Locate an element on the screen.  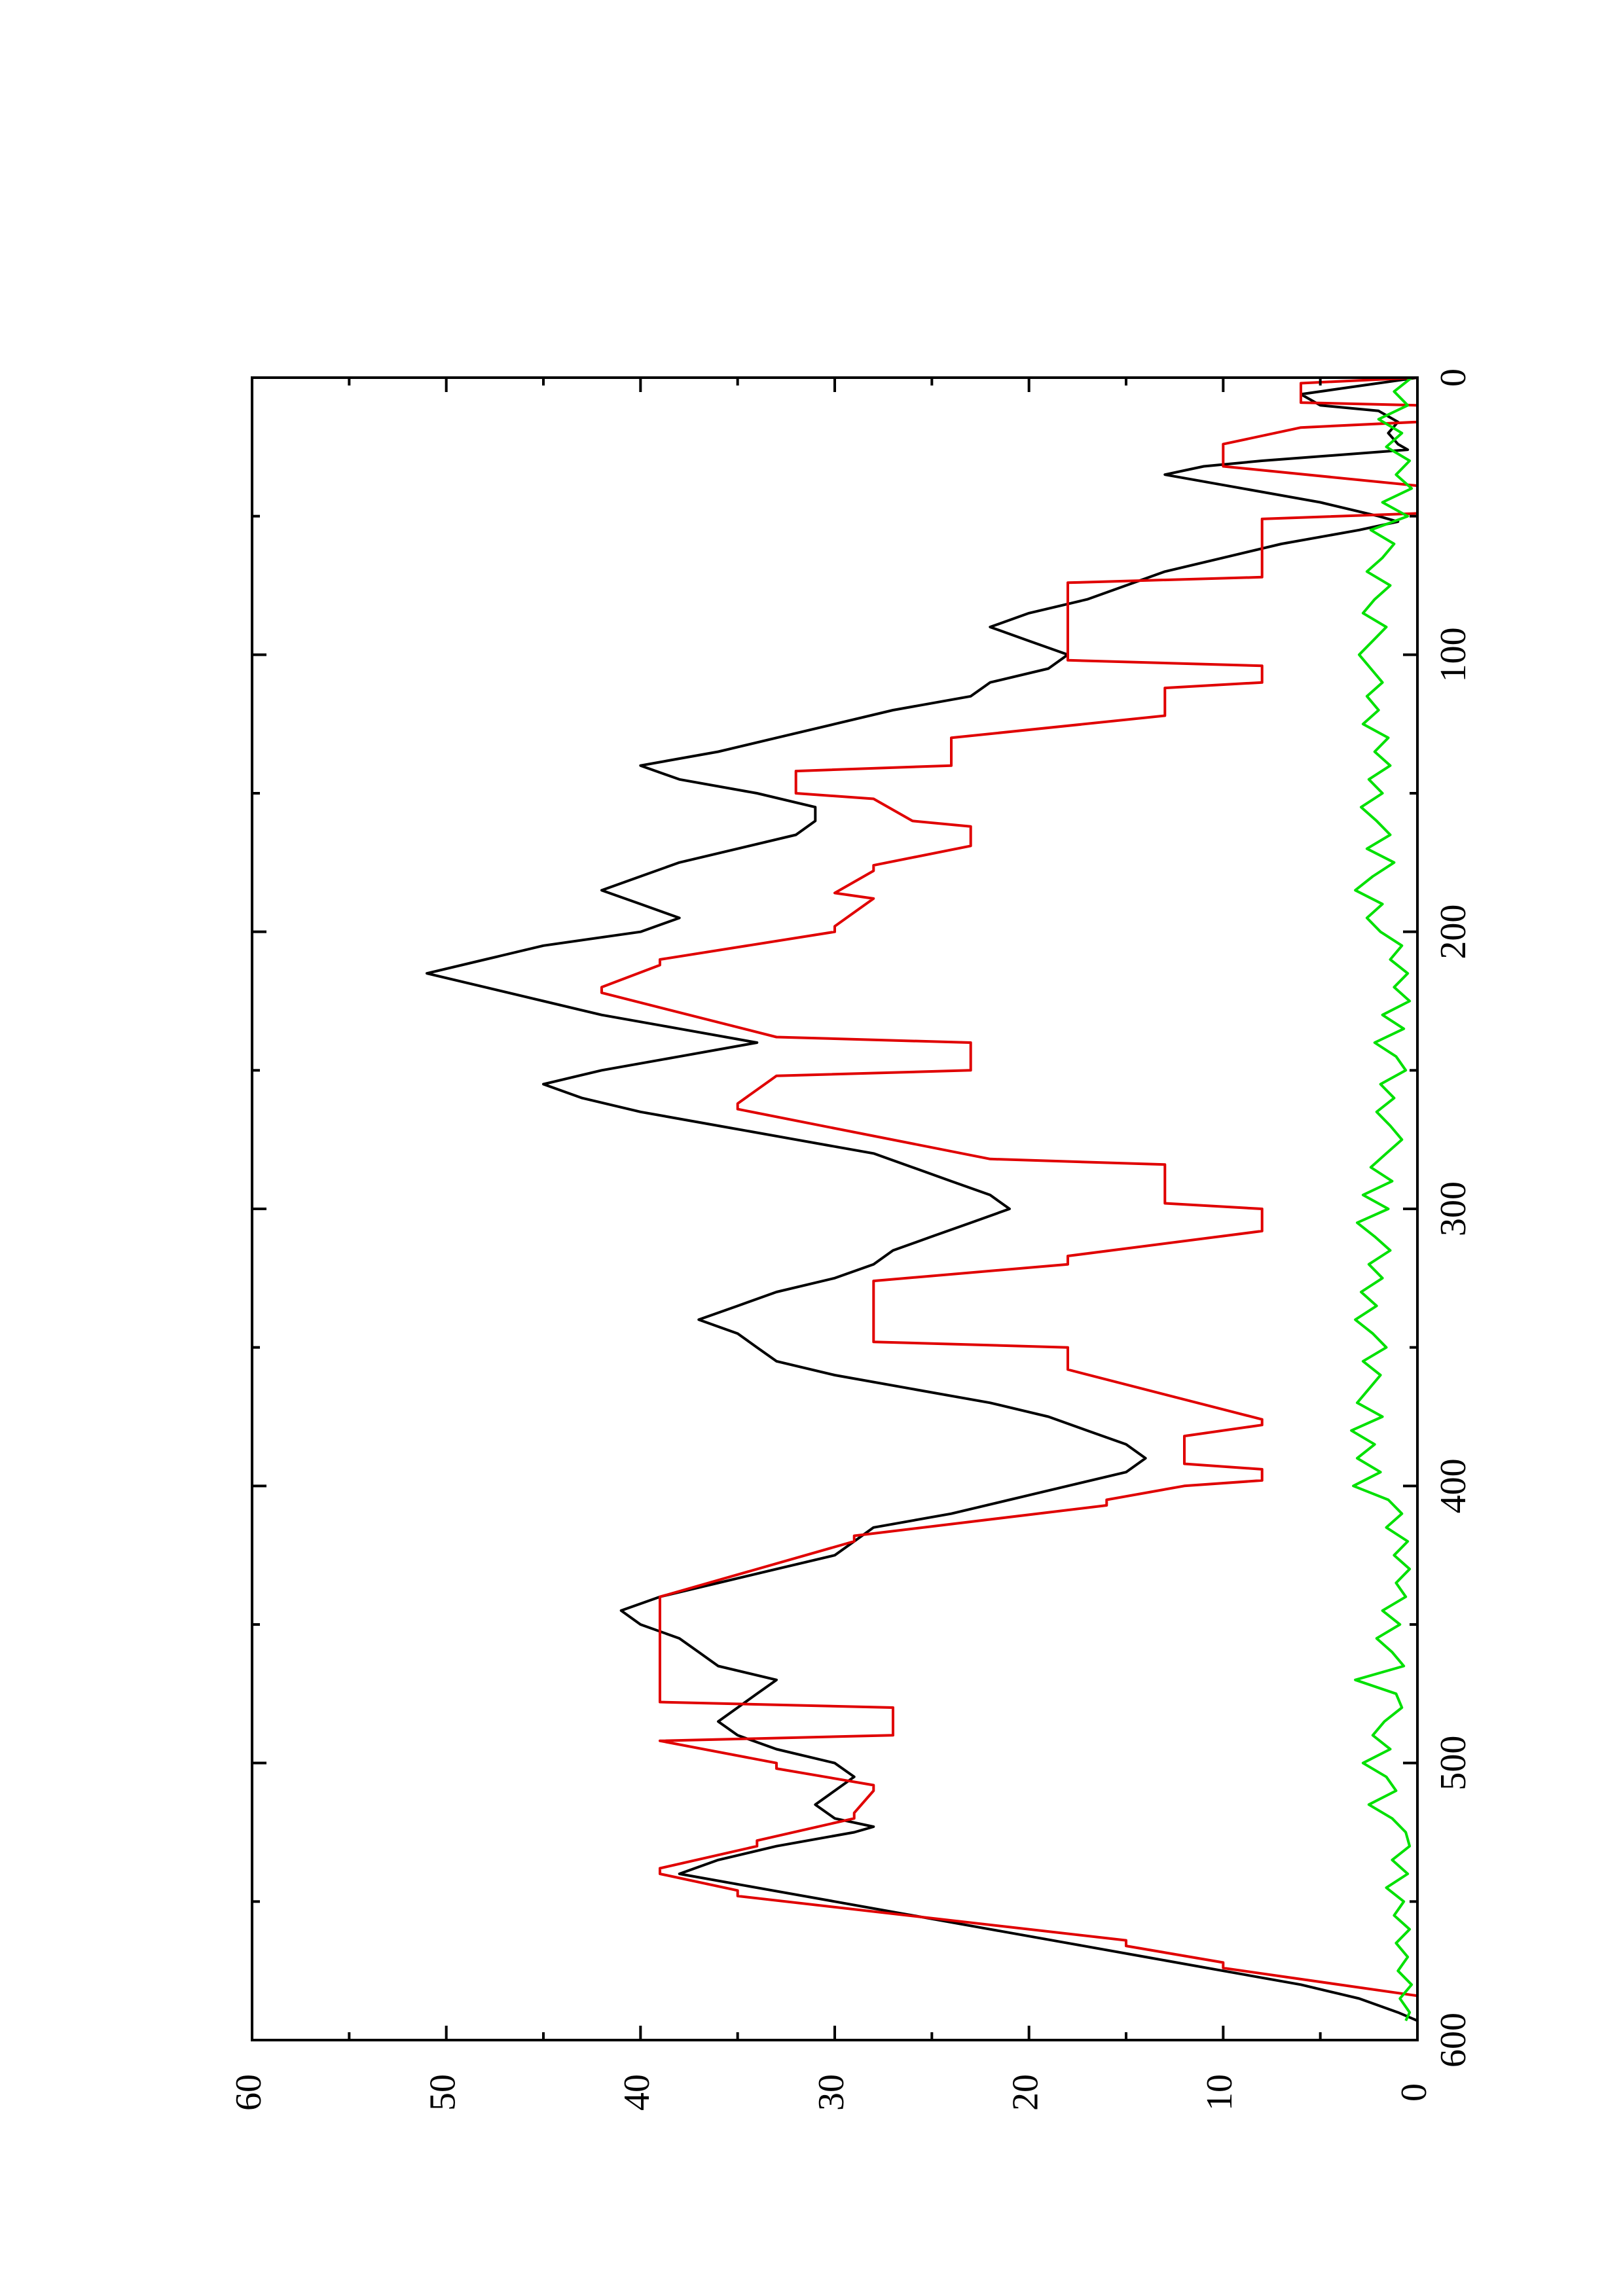
y-tick-label: 20 is located at coordinates (1026, 2092).